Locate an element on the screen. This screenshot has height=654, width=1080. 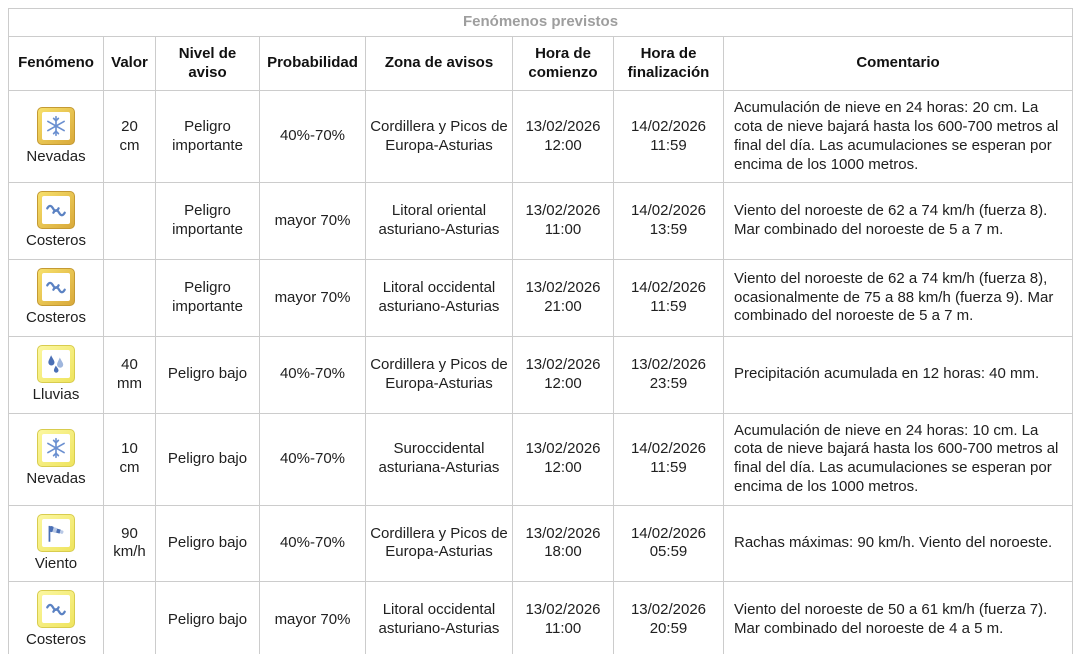
cell-fenomeno: Viento is located at coordinates (56, 543).